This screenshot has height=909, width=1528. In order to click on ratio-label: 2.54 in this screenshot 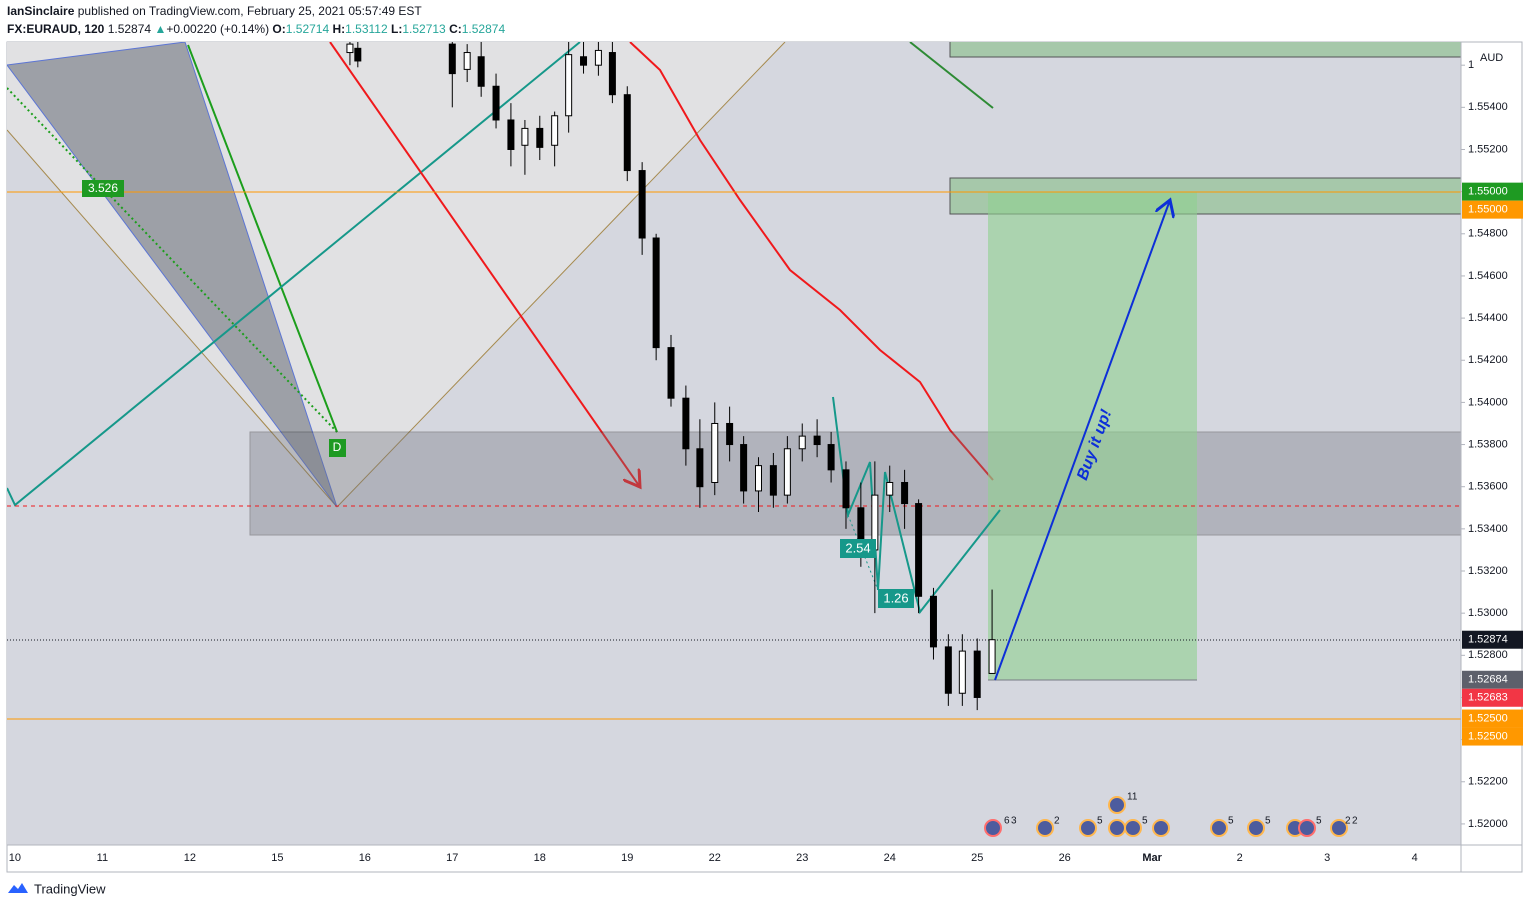, I will do `click(857, 547)`.